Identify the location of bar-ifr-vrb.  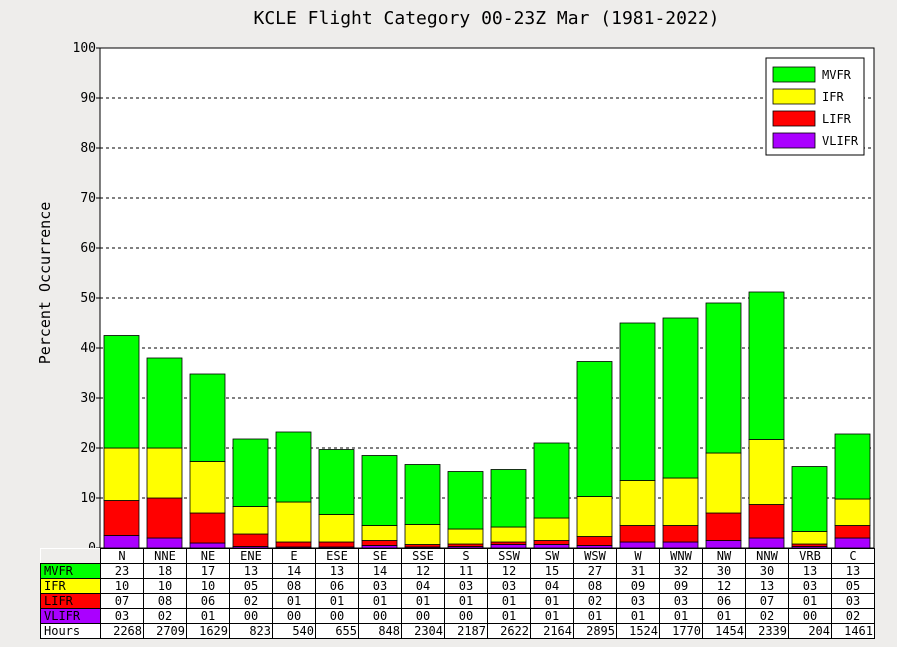
(809, 538).